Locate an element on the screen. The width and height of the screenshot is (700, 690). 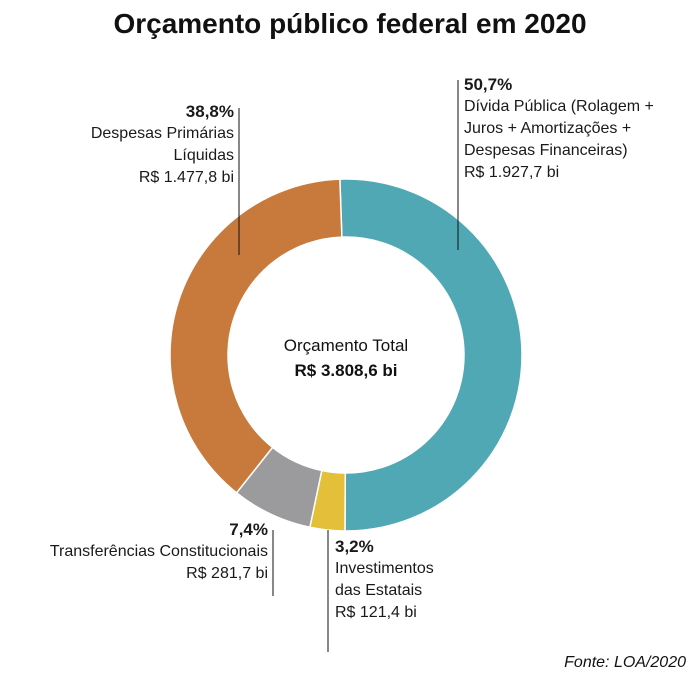
amount-label: R$ 281,7 bi is located at coordinates (227, 573).